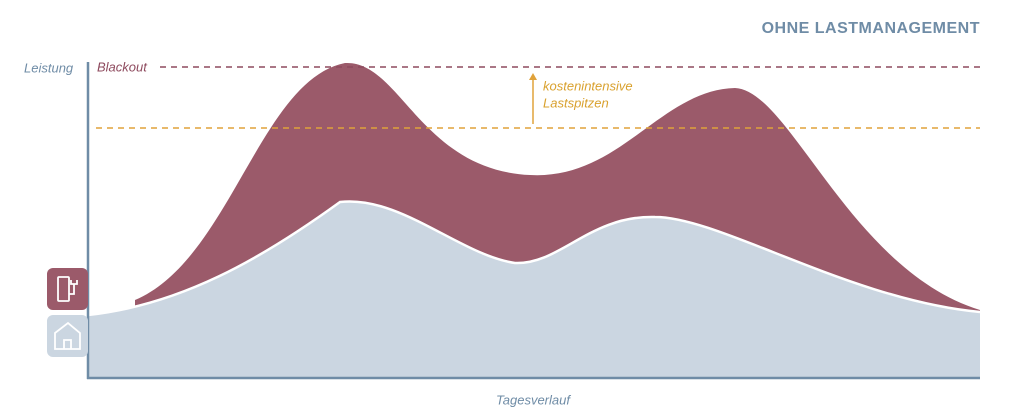 This screenshot has height=410, width=1024. I want to click on x-axis-label: Tagesverlauf, so click(533, 399).